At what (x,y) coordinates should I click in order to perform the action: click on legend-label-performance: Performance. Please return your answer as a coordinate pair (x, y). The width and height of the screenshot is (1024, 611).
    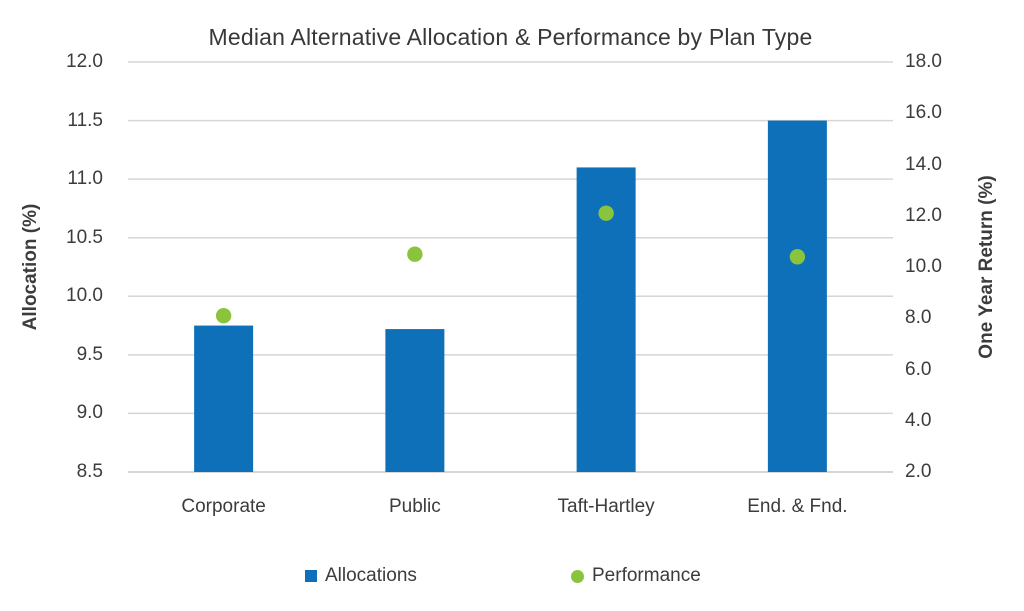
    Looking at the image, I should click on (646, 575).